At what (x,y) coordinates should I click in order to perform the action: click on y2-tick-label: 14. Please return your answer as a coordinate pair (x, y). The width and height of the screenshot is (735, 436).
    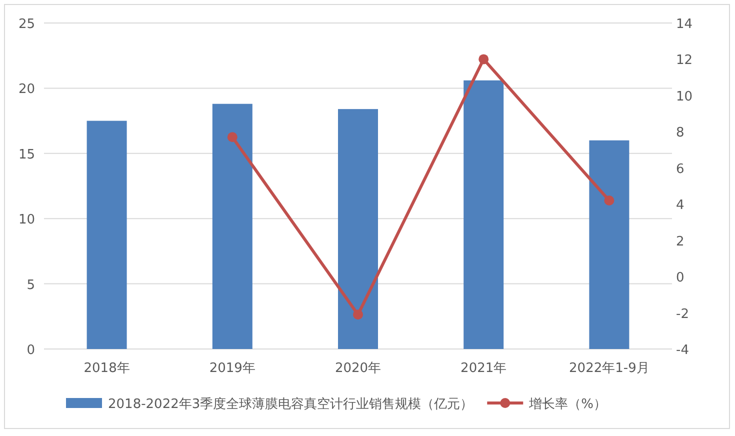
    Looking at the image, I should click on (684, 24).